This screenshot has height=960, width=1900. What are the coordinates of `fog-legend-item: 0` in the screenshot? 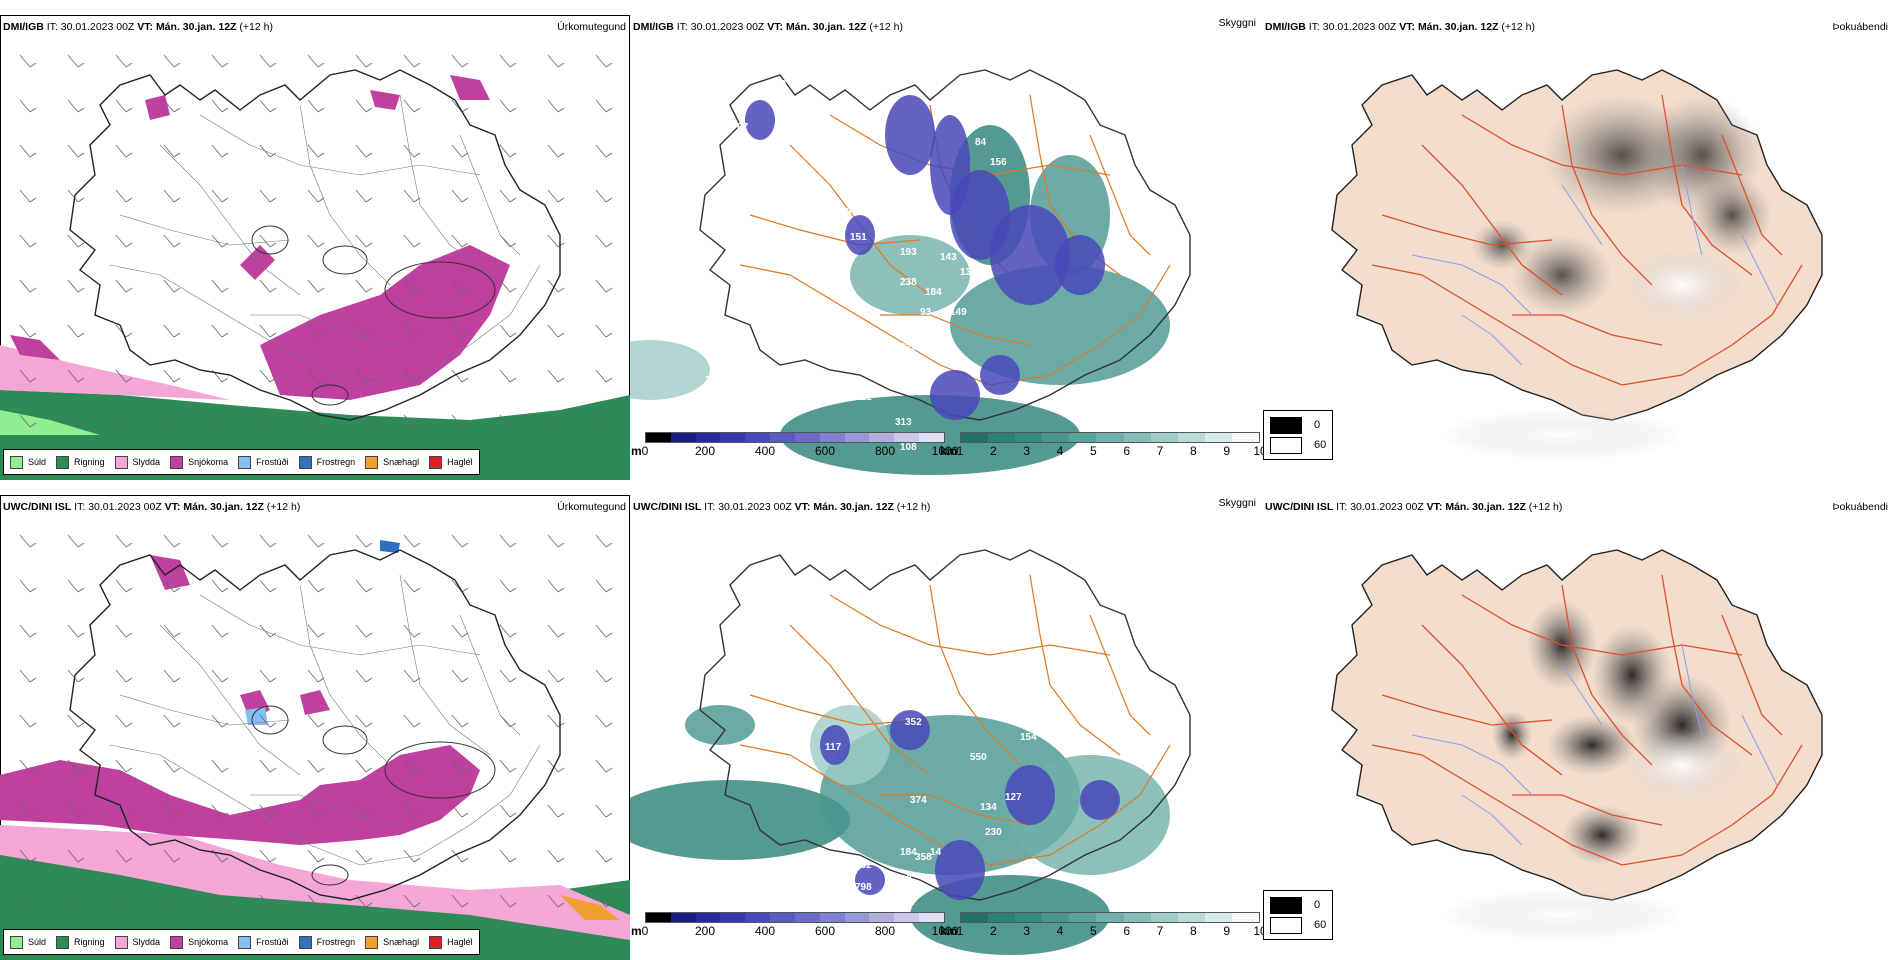 It's located at (1298, 425).